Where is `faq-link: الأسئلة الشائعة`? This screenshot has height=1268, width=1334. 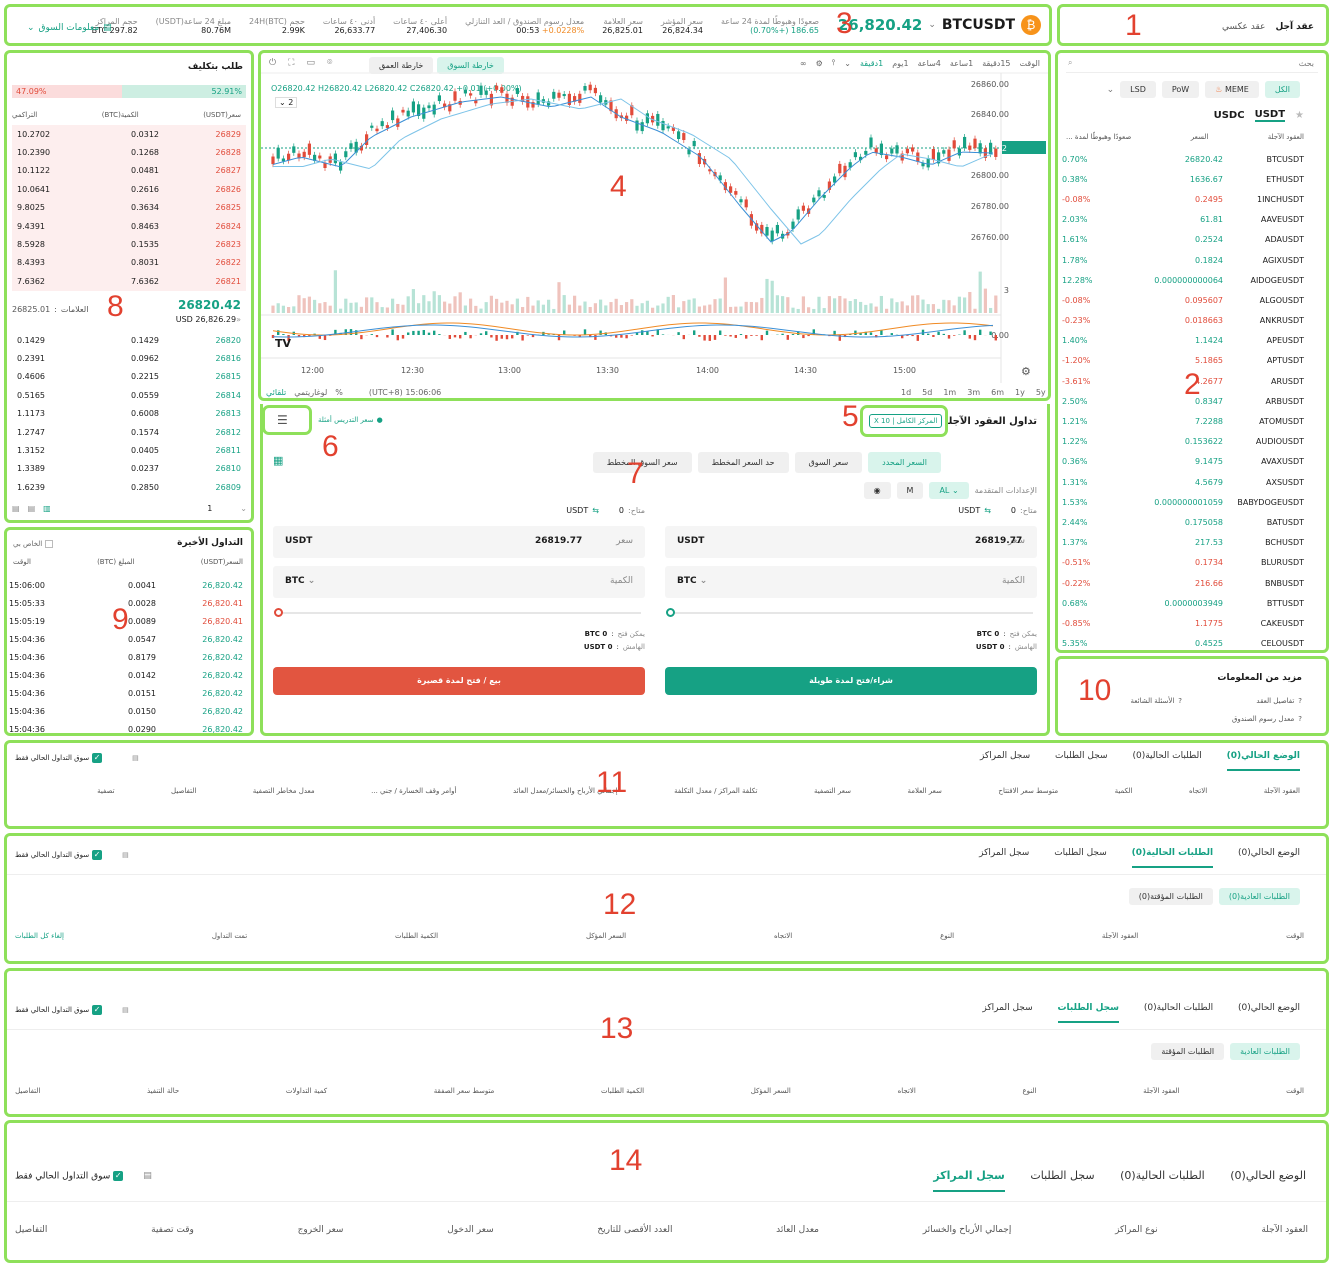
faq-link: الأسئلة الشائعة is located at coordinates (1152, 701).